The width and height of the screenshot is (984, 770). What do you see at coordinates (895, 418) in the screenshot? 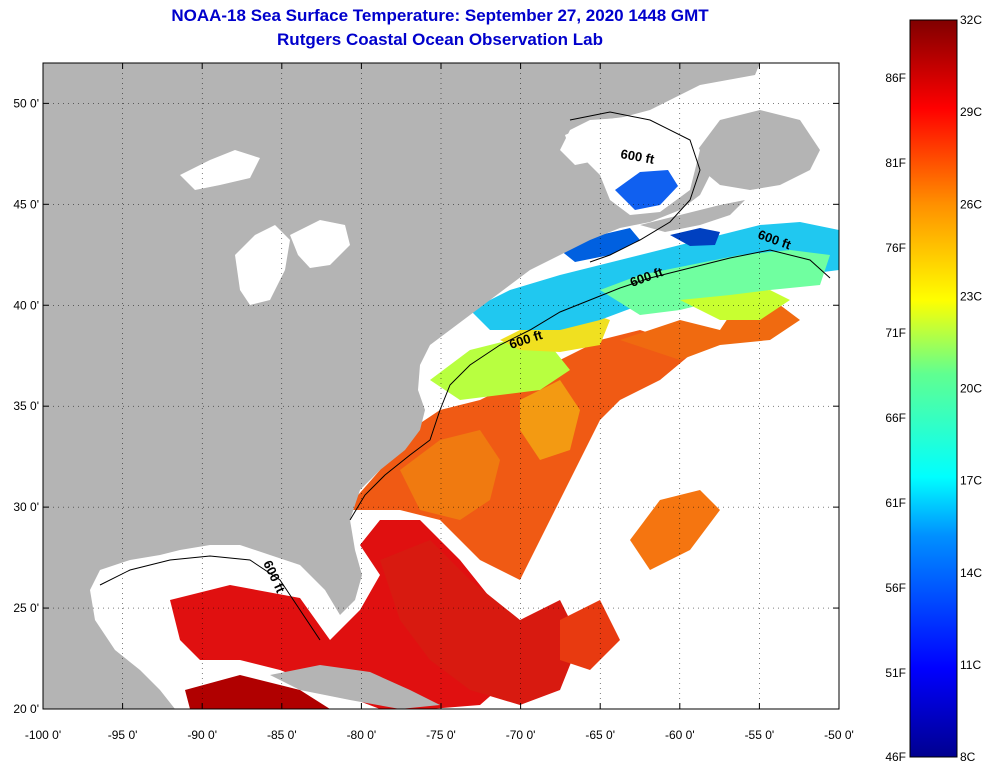
I see `colorbar-fahrenheit-label: 66F` at bounding box center [895, 418].